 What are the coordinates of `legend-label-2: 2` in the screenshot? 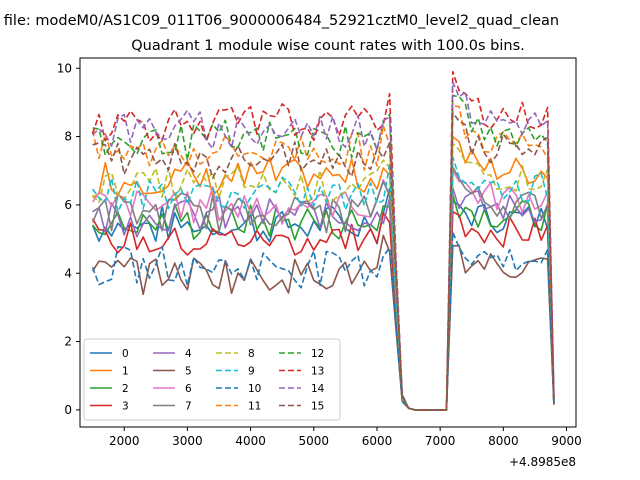 It's located at (125, 389).